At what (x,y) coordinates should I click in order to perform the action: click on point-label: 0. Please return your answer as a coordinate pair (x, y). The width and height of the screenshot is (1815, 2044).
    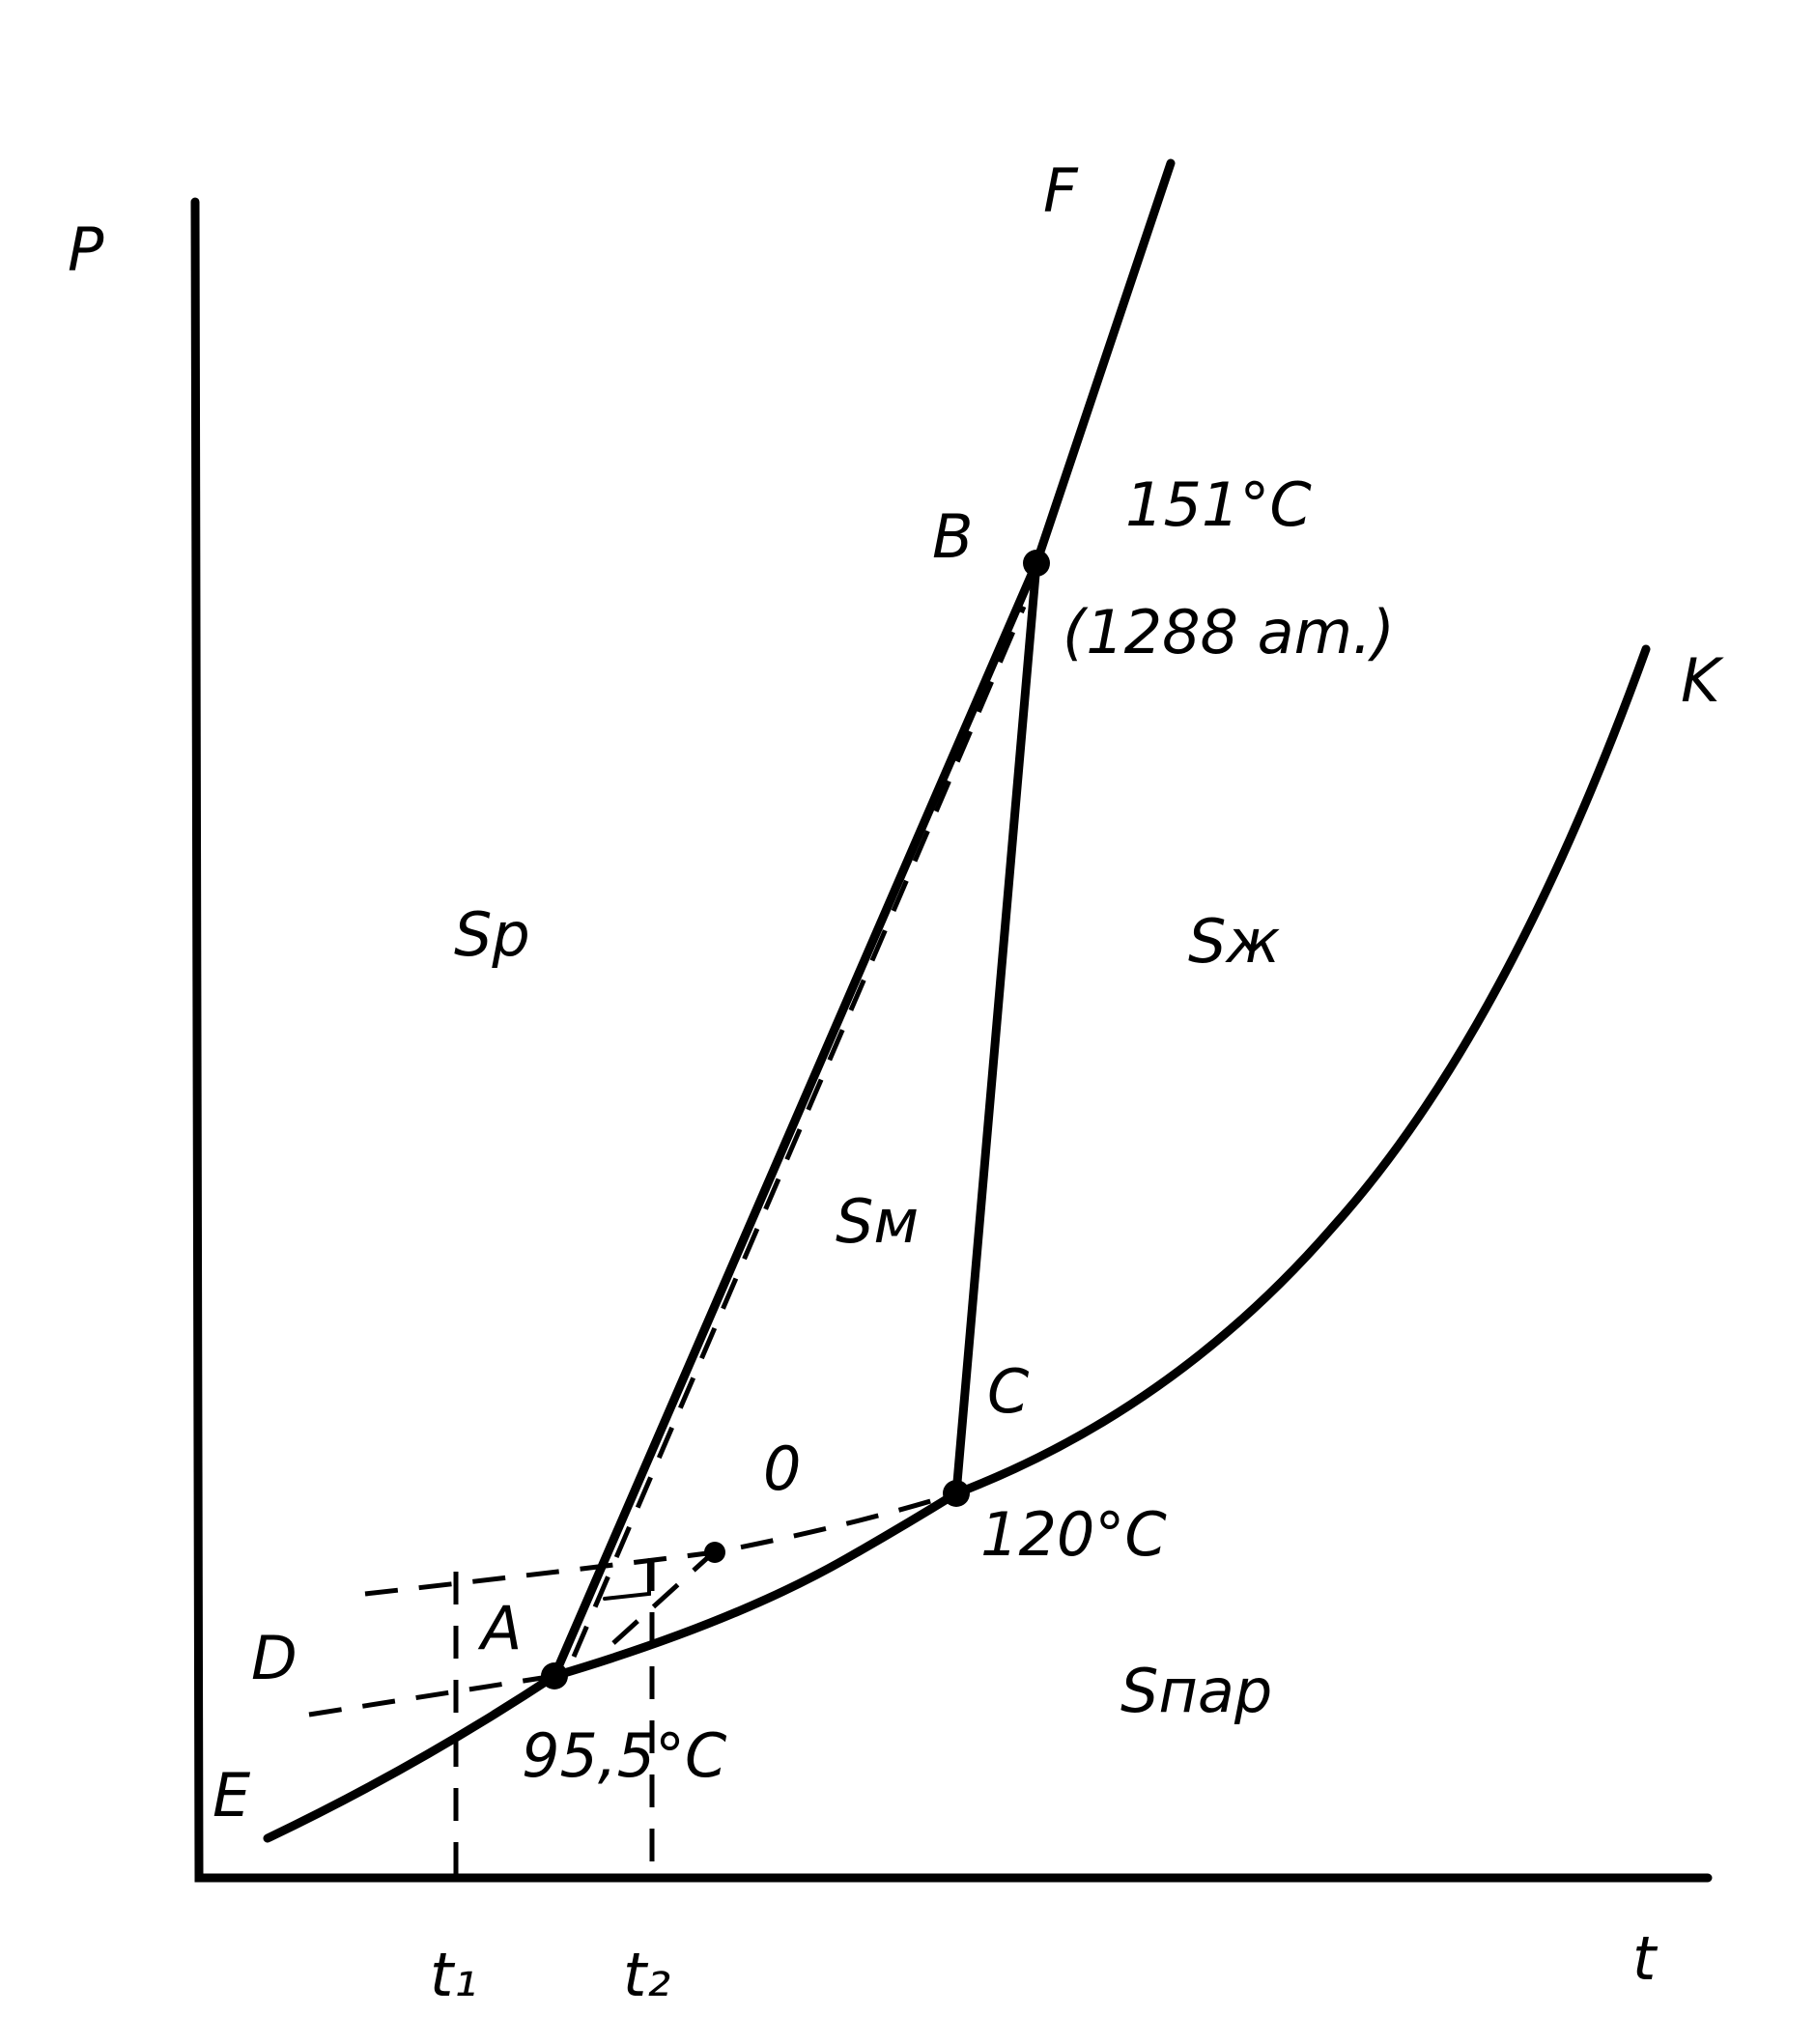
    Looking at the image, I should click on (782, 1469).